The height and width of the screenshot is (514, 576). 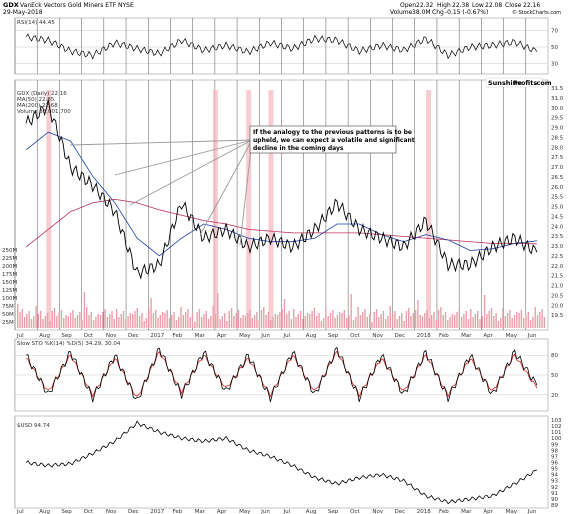 I want to click on volume-bars, so click(x=281, y=310).